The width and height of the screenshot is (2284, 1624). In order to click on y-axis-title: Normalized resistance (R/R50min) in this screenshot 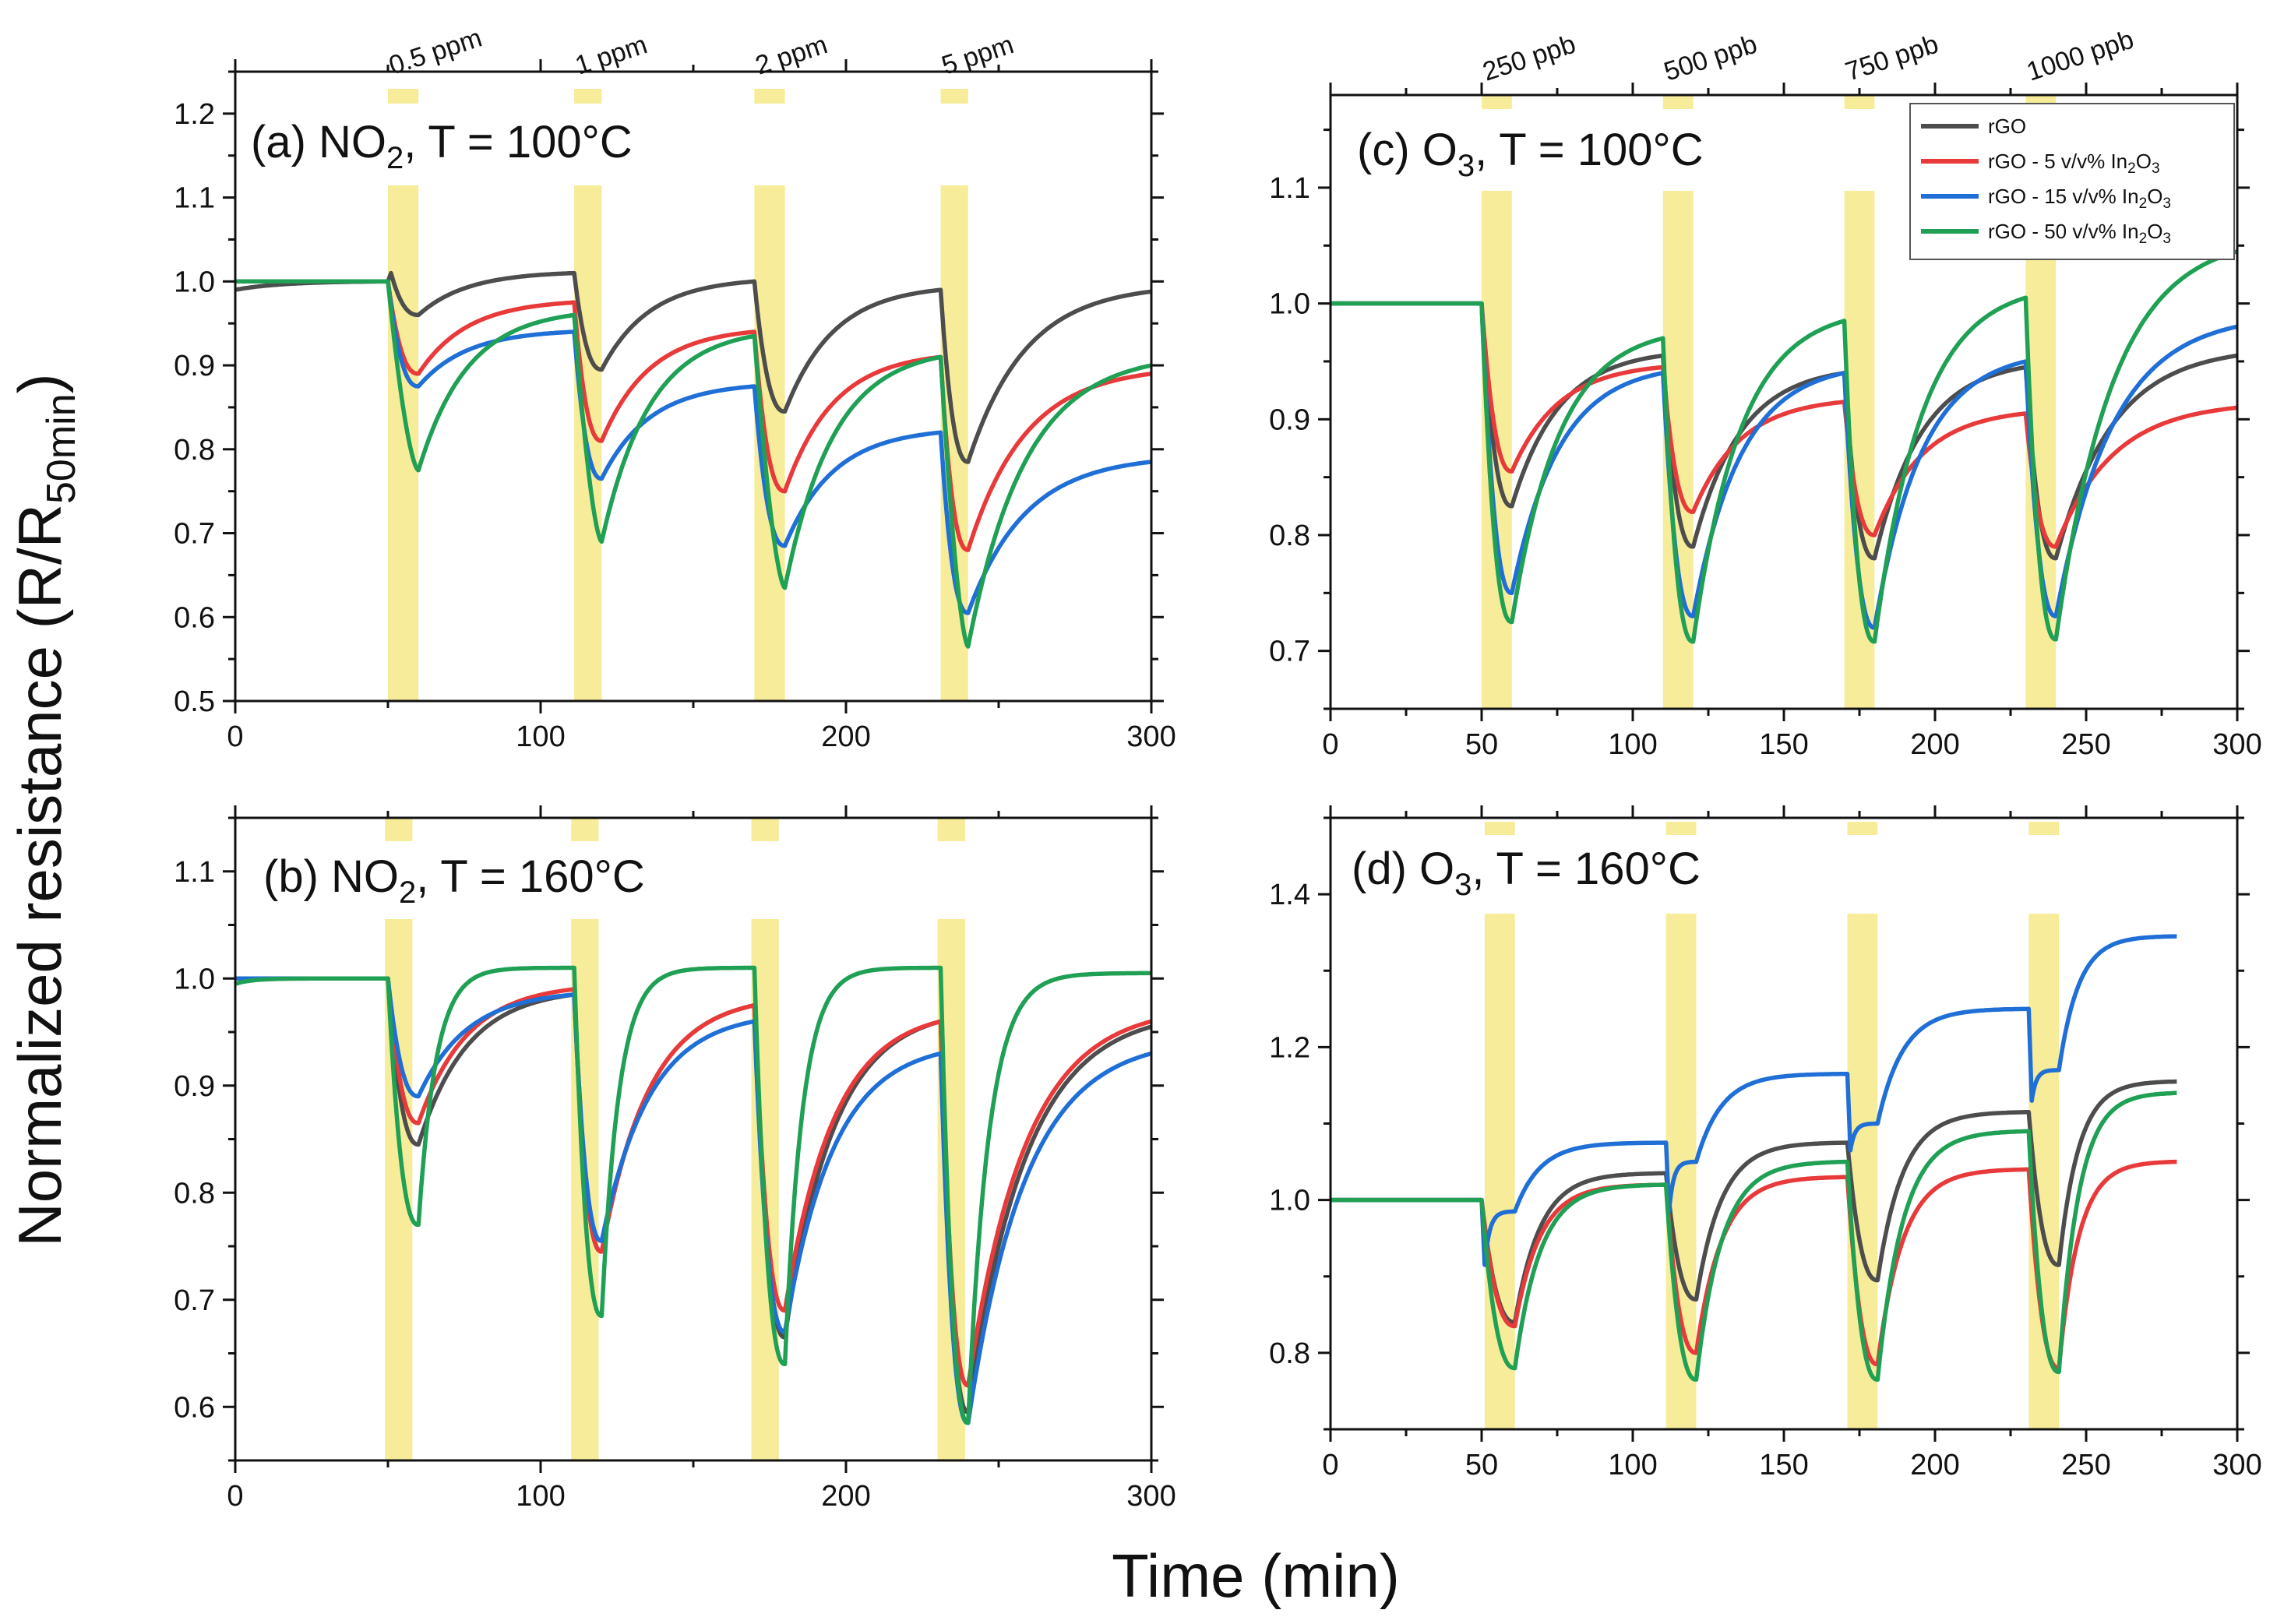, I will do `click(44, 809)`.